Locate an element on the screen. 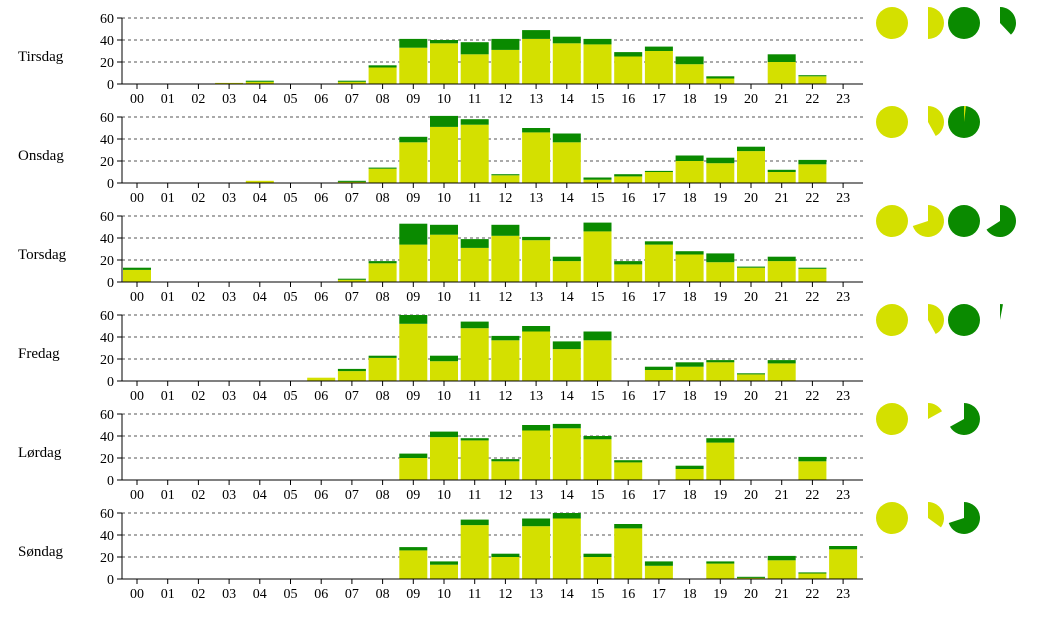 Image resolution: width=1043 pixels, height=631 pixels. x-tick-label: 12 is located at coordinates (505, 495).